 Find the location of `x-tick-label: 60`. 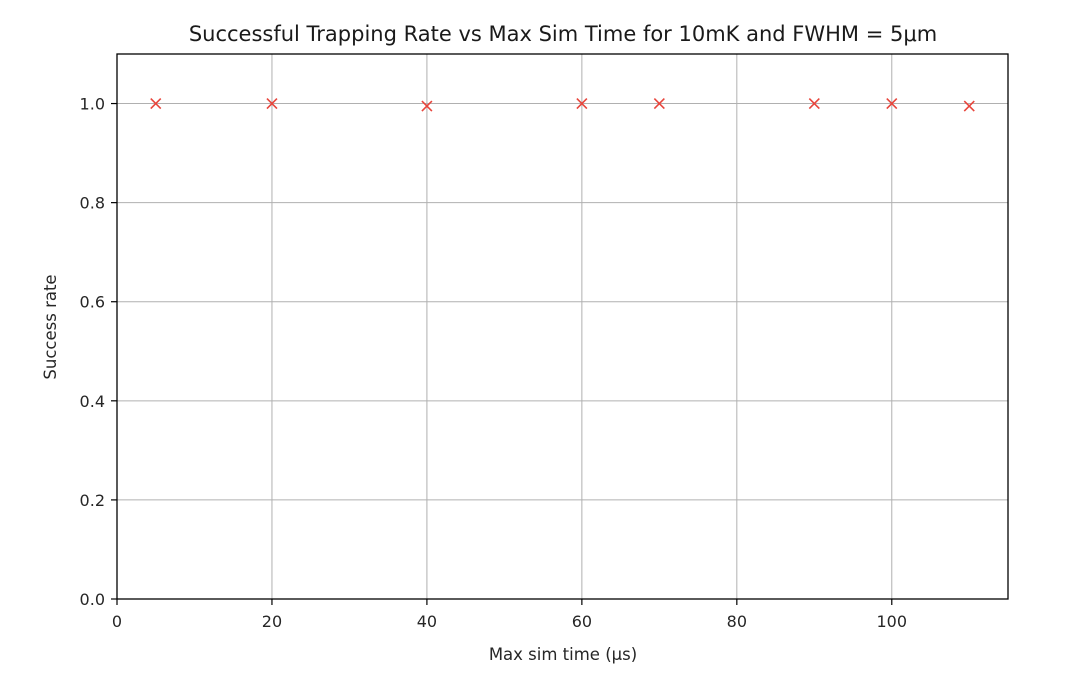

x-tick-label: 60 is located at coordinates (582, 621).